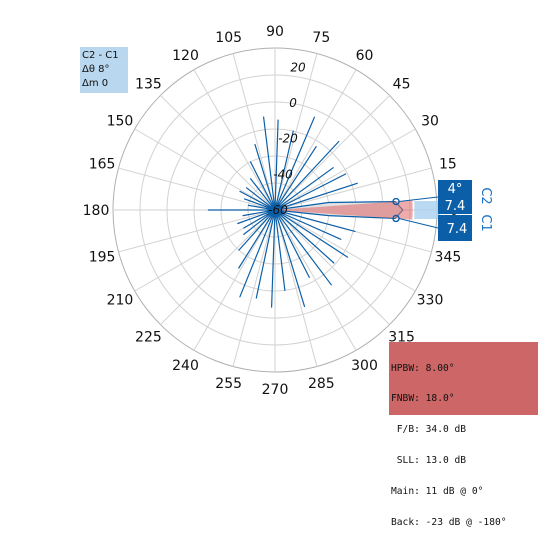 This screenshot has height=539, width=560. What do you see at coordinates (423, 399) in the screenshot?
I see `measure-fnbw: FNBW: 18.0°` at bounding box center [423, 399].